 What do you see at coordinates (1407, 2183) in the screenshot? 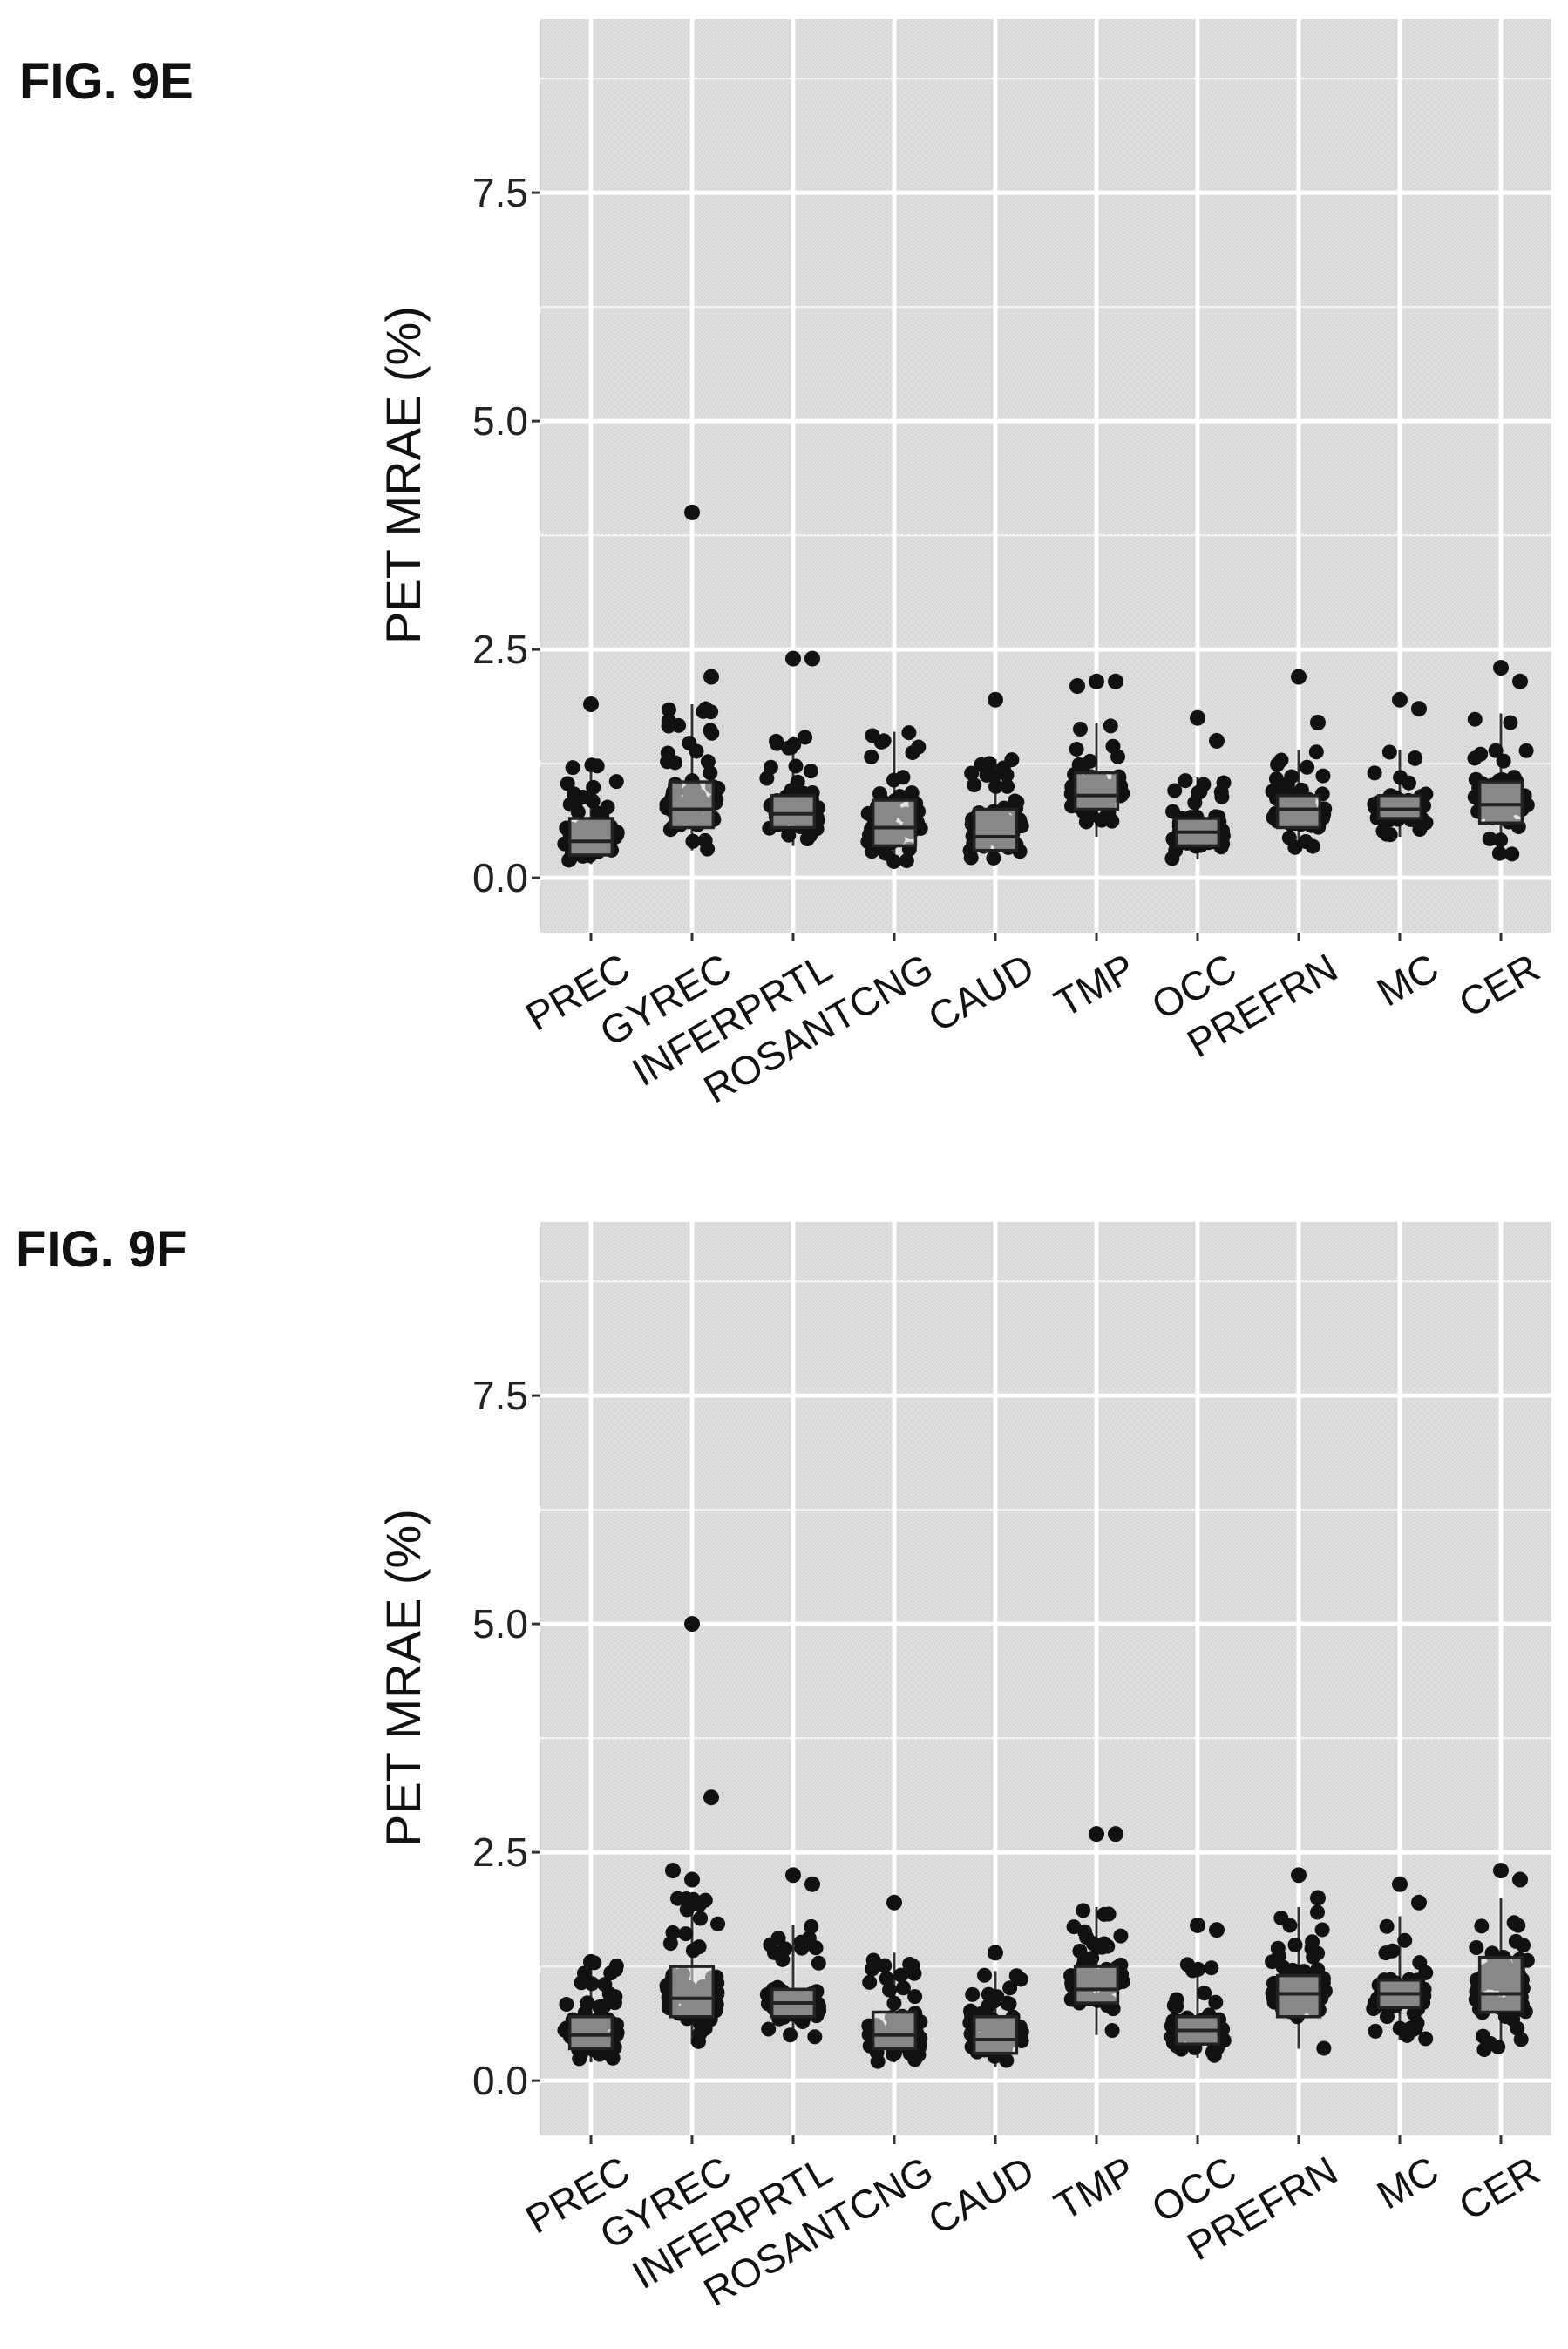
I see `x-tick-label: MC` at bounding box center [1407, 2183].